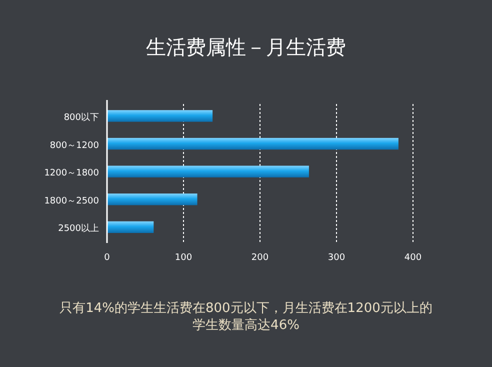  What do you see at coordinates (72, 201) in the screenshot?
I see `y-tick-label: 1800～2500` at bounding box center [72, 201].